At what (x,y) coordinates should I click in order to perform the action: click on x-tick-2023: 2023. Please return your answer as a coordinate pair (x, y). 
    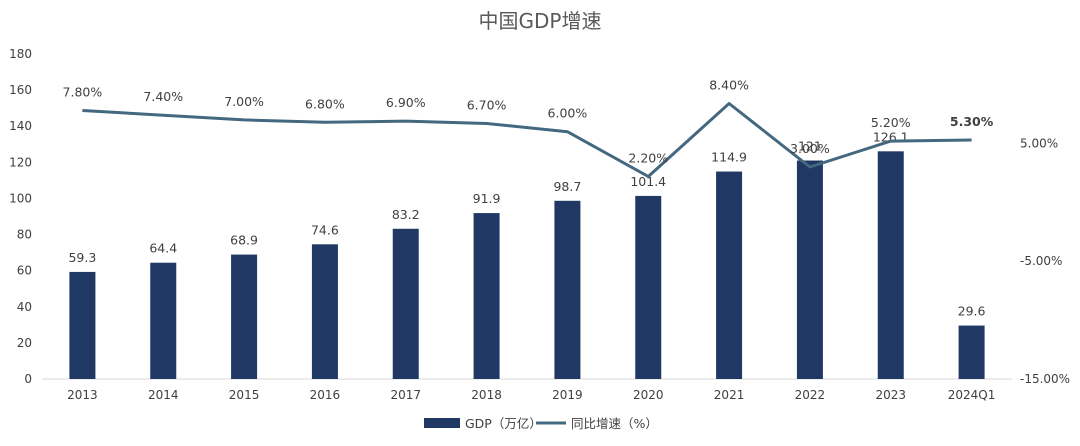
    Looking at the image, I should click on (890, 395).